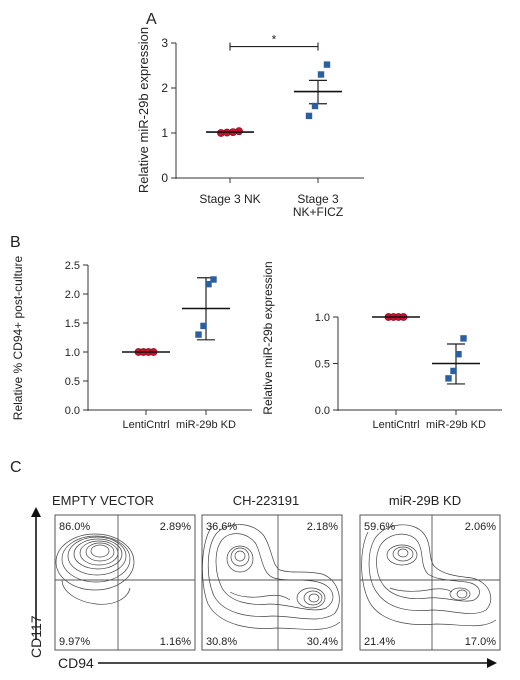 The width and height of the screenshot is (520, 680). What do you see at coordinates (456, 425) in the screenshot?
I see `chart-b-right-category-label: miR-29b KD` at bounding box center [456, 425].